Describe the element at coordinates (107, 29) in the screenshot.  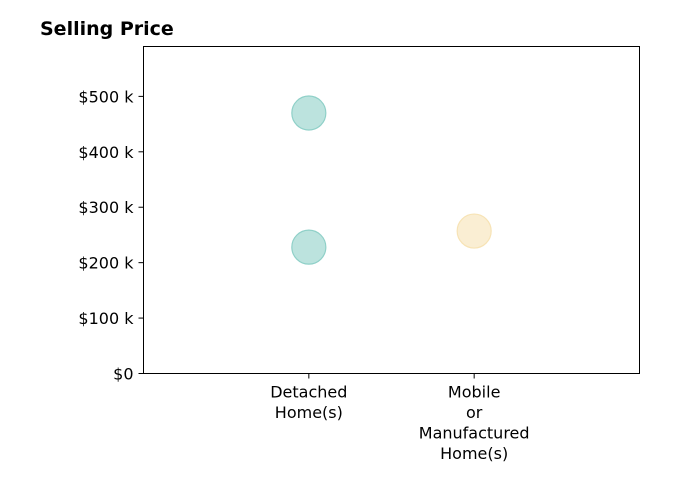
I see `chart-title: Selling Price` at that location.